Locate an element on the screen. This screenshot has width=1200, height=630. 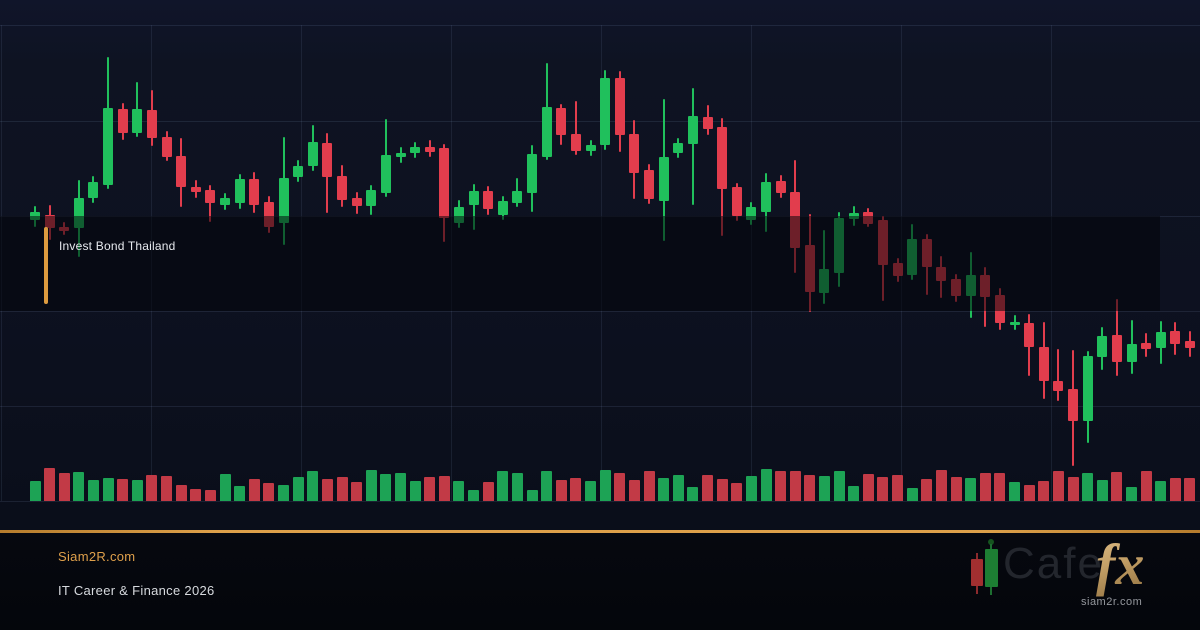
logo-fx-text: fx is located at coordinates (1120, 564).